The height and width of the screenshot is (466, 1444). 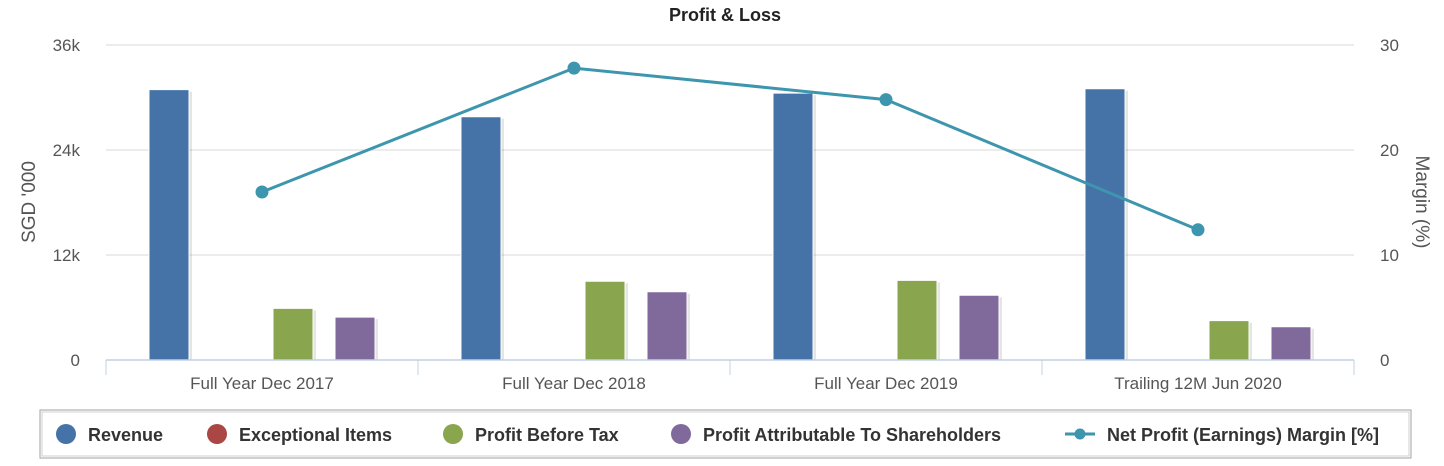 I want to click on category-label: Trailing 12M Jun 2020, so click(x=1198, y=383).